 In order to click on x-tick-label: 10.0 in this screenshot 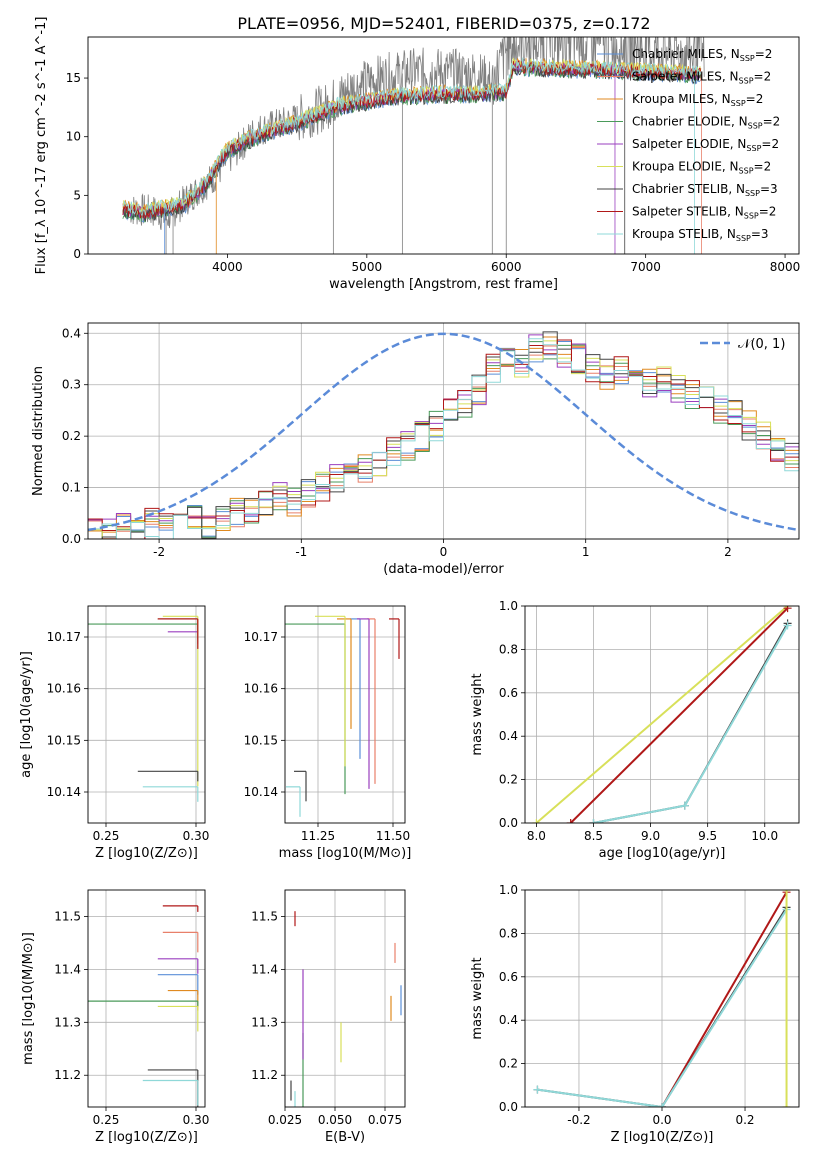, I will do `click(764, 836)`.